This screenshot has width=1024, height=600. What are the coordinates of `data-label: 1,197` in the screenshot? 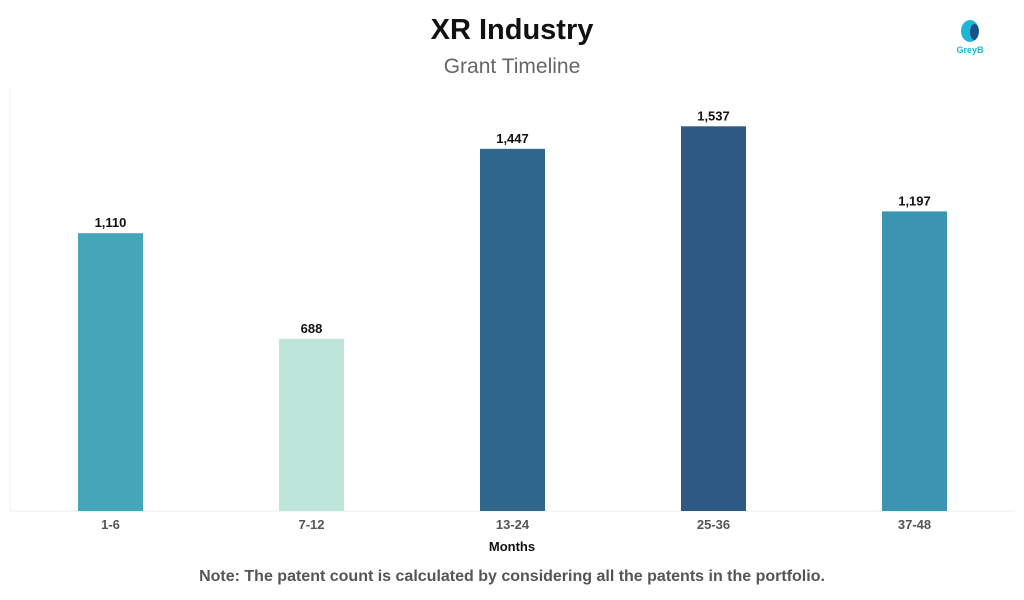 It's located at (914, 200).